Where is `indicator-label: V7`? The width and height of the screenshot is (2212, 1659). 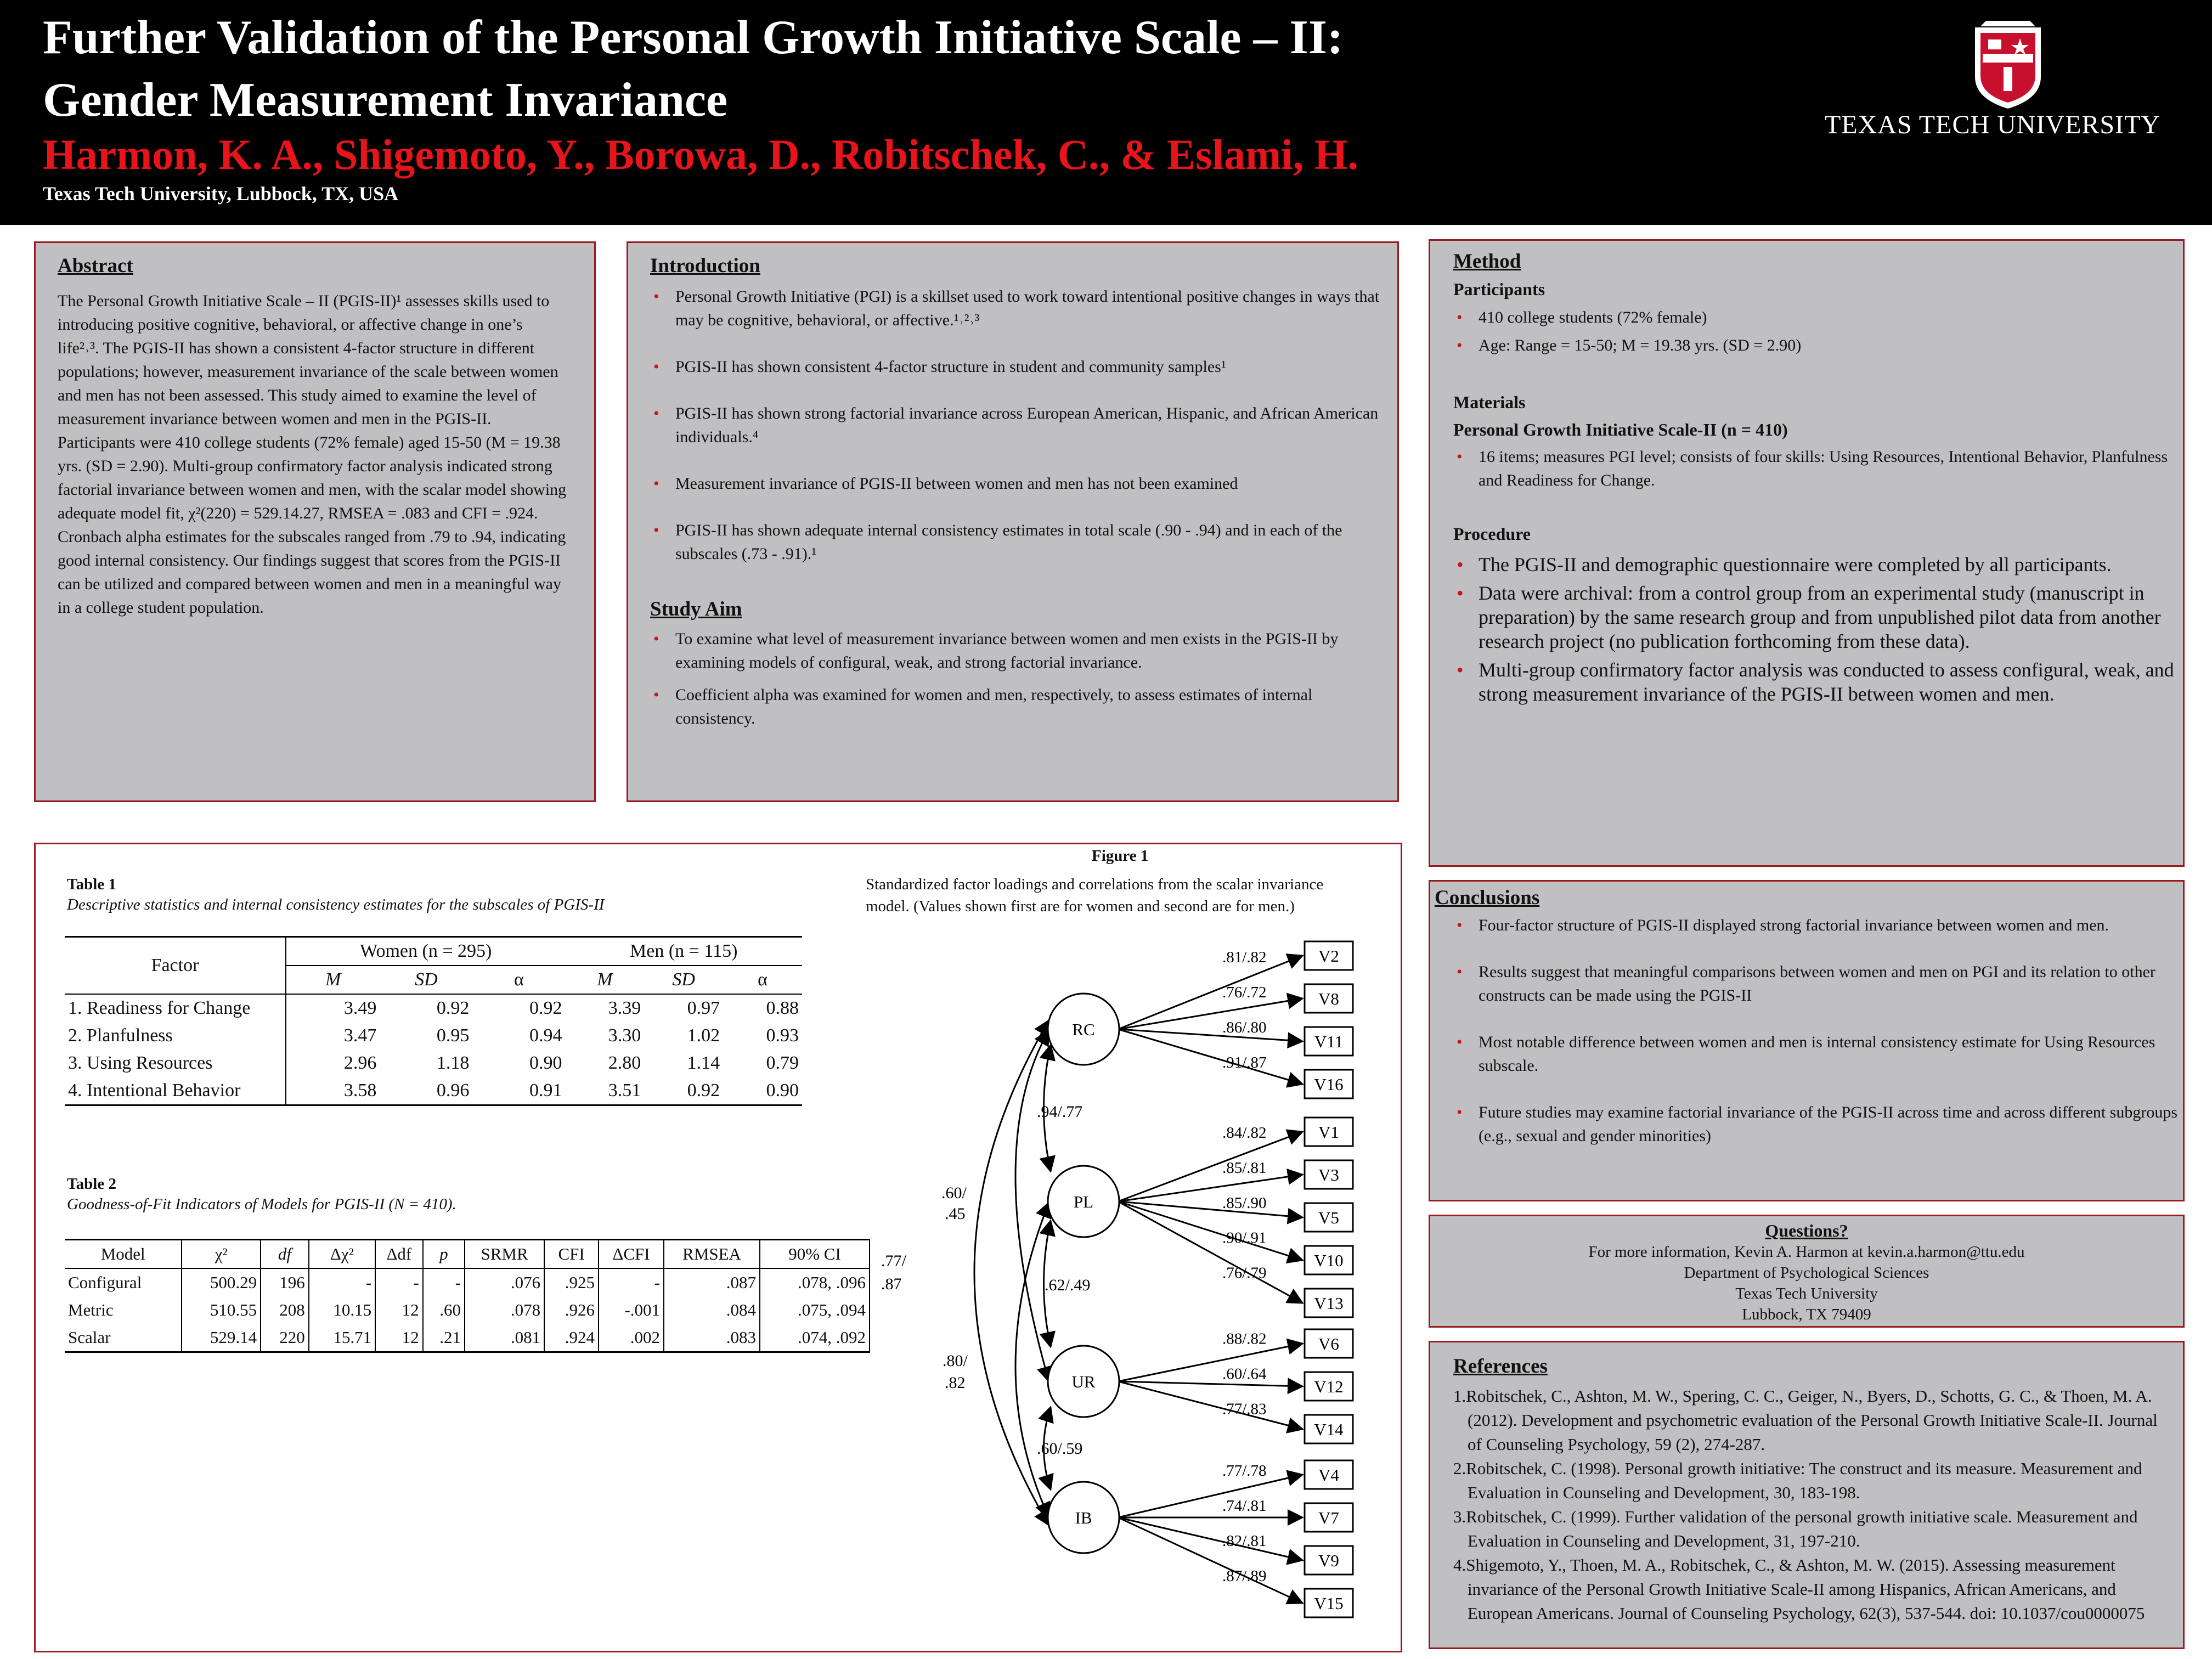 indicator-label: V7 is located at coordinates (1328, 1517).